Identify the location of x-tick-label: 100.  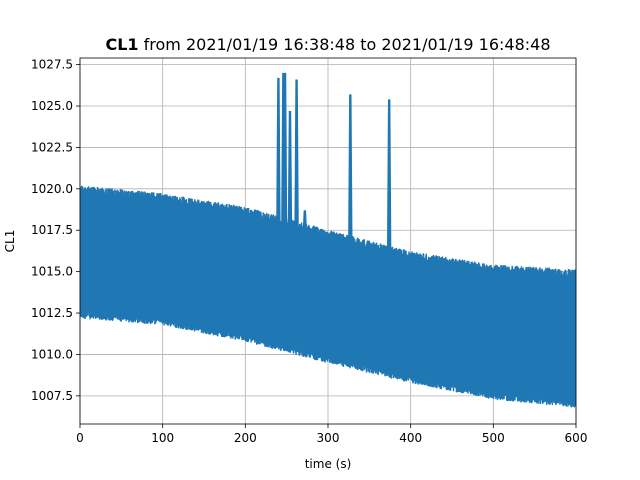
(162, 438).